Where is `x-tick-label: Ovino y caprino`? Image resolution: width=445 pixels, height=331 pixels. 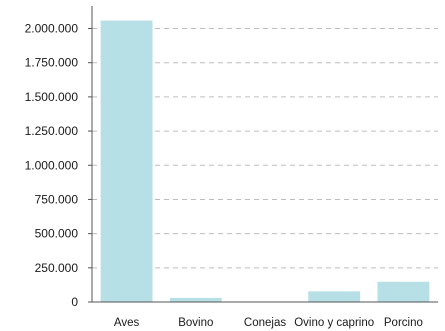 x-tick-label: Ovino y caprino is located at coordinates (334, 323).